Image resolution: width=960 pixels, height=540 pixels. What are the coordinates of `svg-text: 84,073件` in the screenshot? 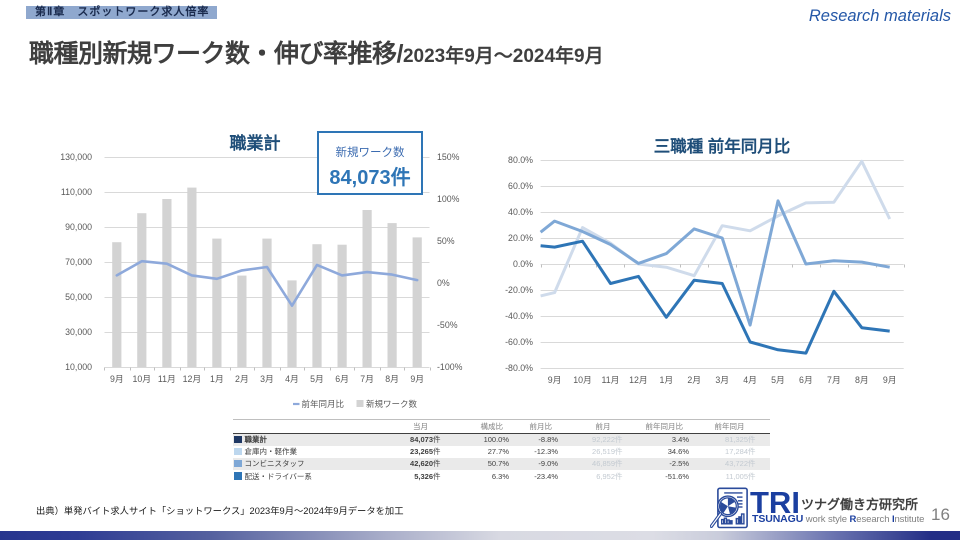 It's located at (369, 177).